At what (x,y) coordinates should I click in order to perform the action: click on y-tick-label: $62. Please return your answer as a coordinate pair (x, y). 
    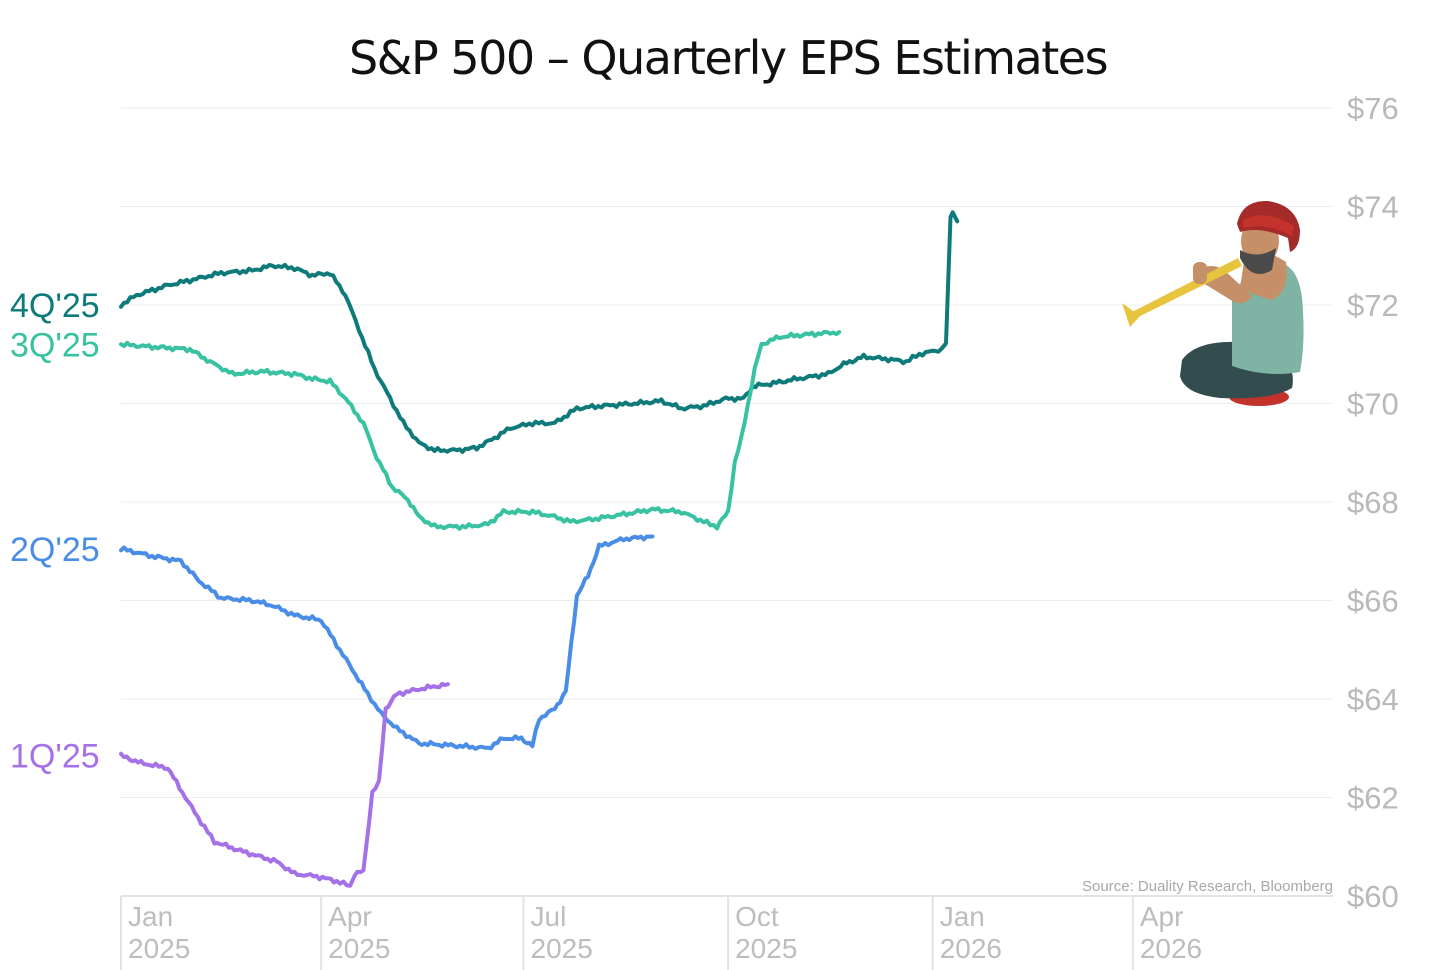
    Looking at the image, I should click on (1373, 798).